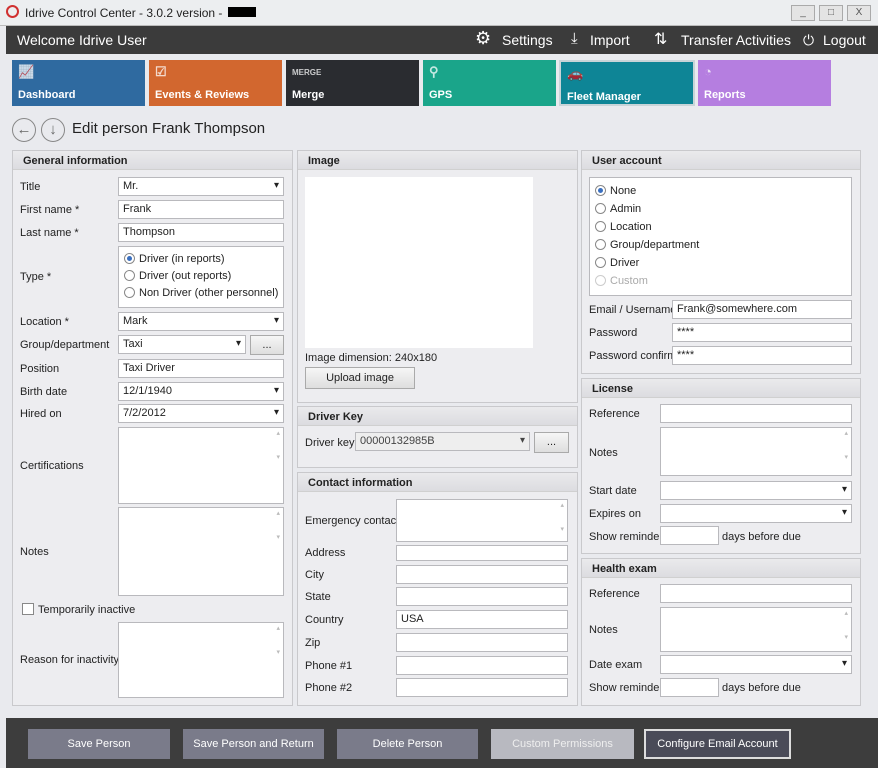 The width and height of the screenshot is (878, 768). I want to click on down-arrow-icon: ↓, so click(53, 130).